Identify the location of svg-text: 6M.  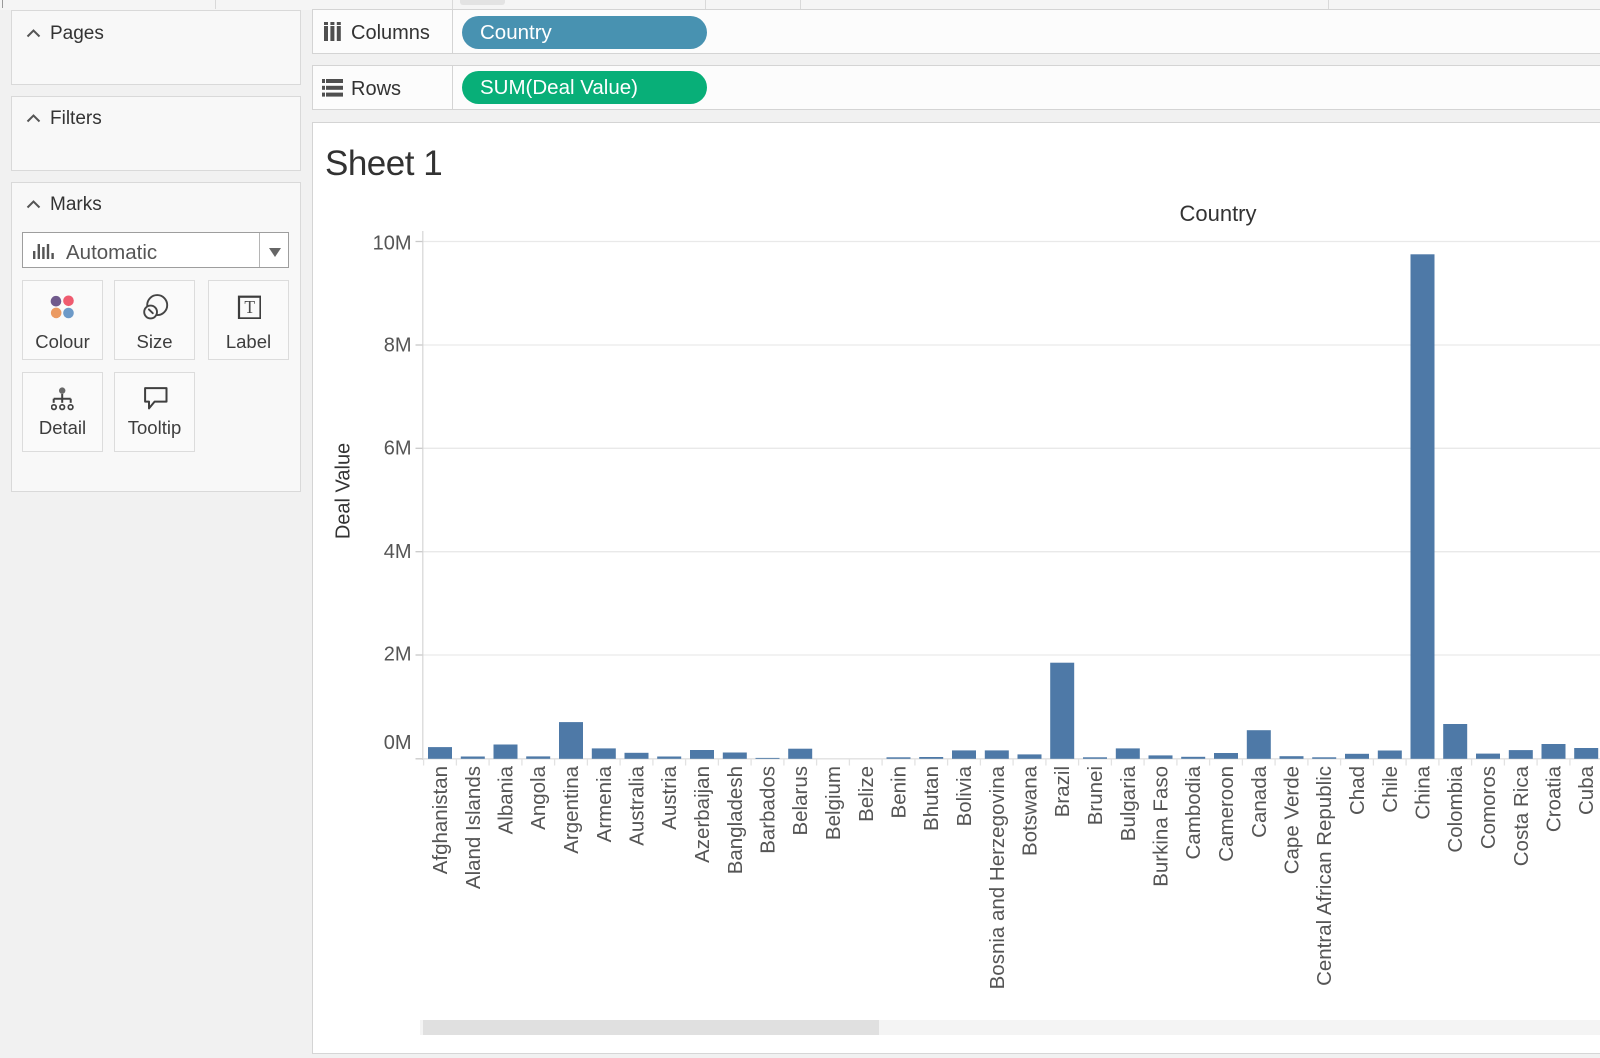
(398, 449).